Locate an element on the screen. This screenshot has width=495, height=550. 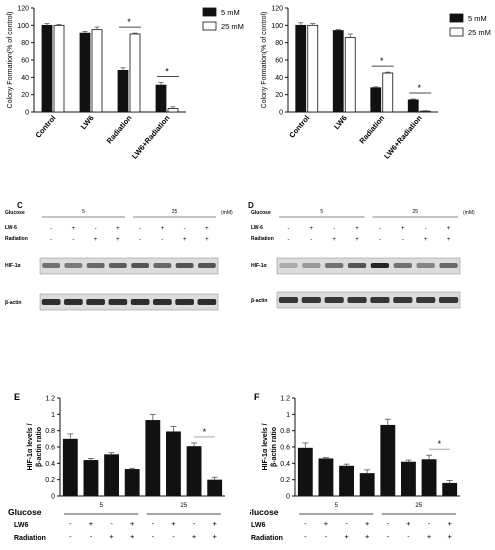
y-tick-label: 0 is located at coordinates (27, 113).